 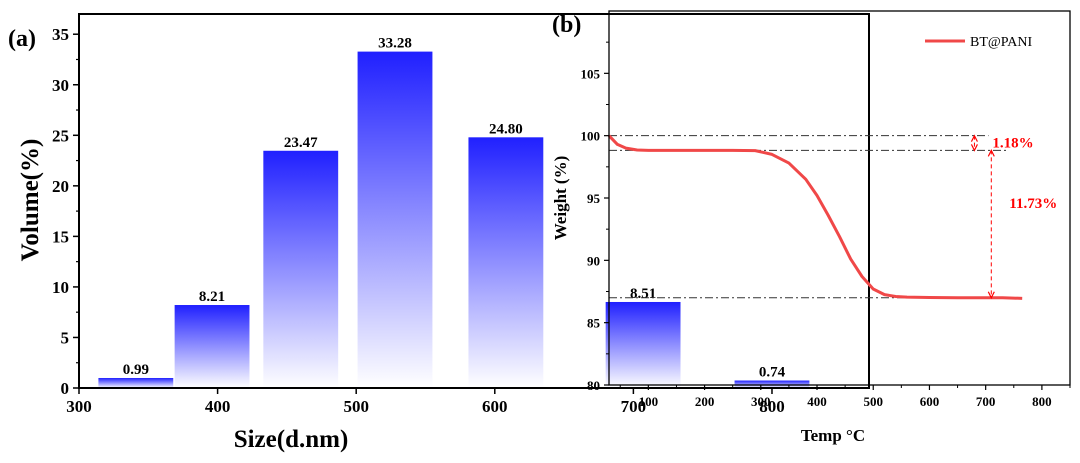 I want to click on x-tick-label: 200, so click(x=705, y=401).